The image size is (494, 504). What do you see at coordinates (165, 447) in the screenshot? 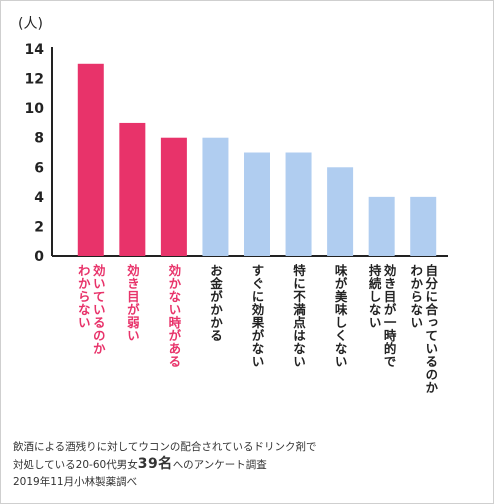
I see `survey-note-line-1: 飲酒による酒残りに対してウコンの配合されているドリンク剤で` at bounding box center [165, 447].